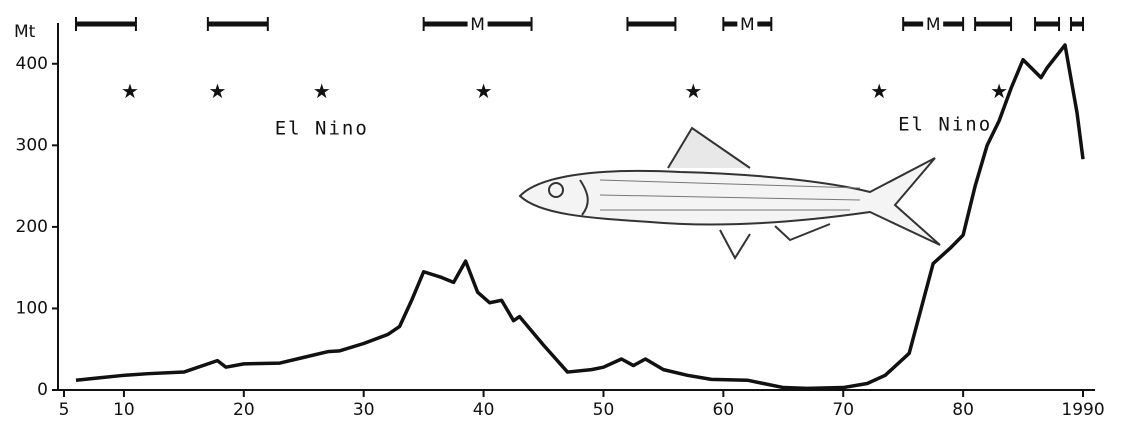 The image size is (1130, 424). I want to click on y-tick-label: 400, so click(32, 64).